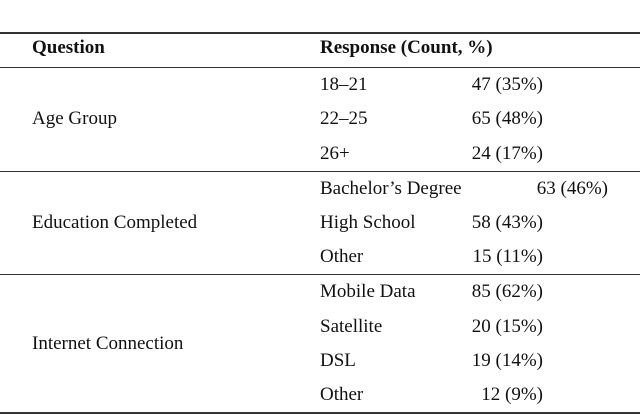  I want to click on response-count: 19 (14%), so click(507, 360).